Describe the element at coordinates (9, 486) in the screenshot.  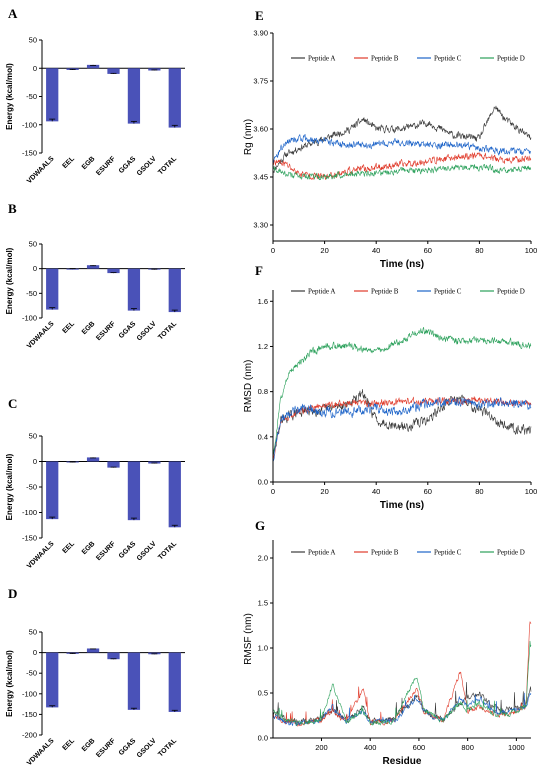
I see `y-axis-label: Energy (kcal/mol)` at that location.